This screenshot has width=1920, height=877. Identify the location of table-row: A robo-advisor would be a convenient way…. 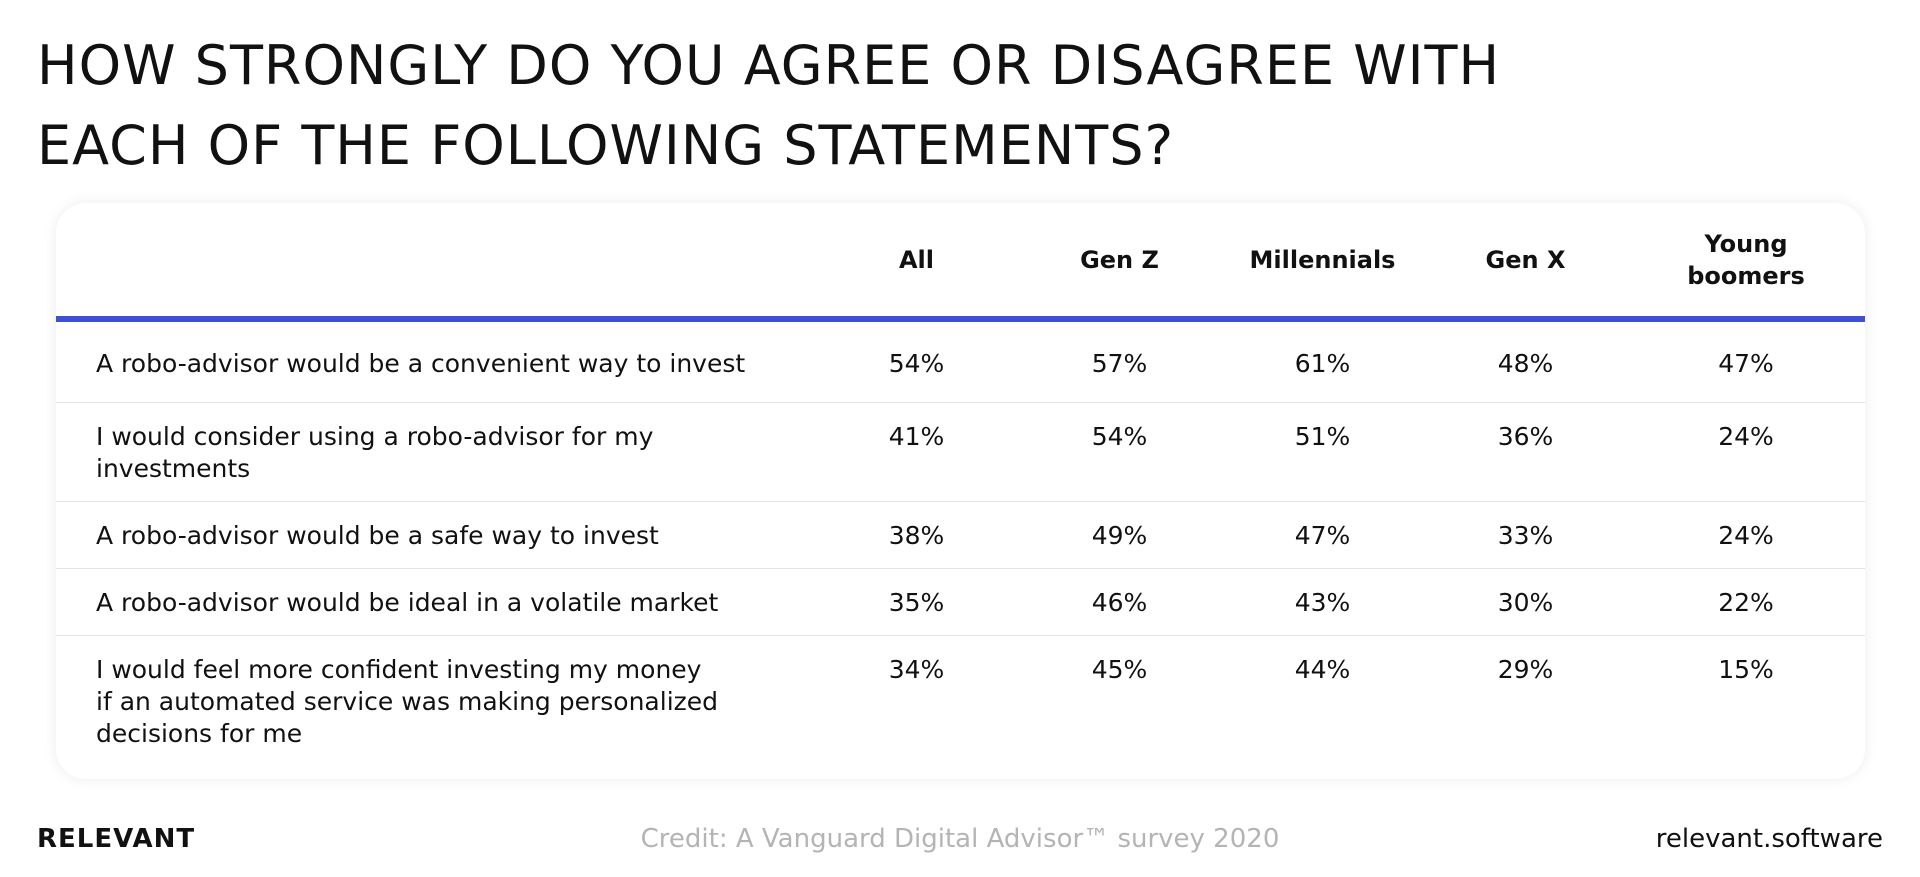
(960, 361).